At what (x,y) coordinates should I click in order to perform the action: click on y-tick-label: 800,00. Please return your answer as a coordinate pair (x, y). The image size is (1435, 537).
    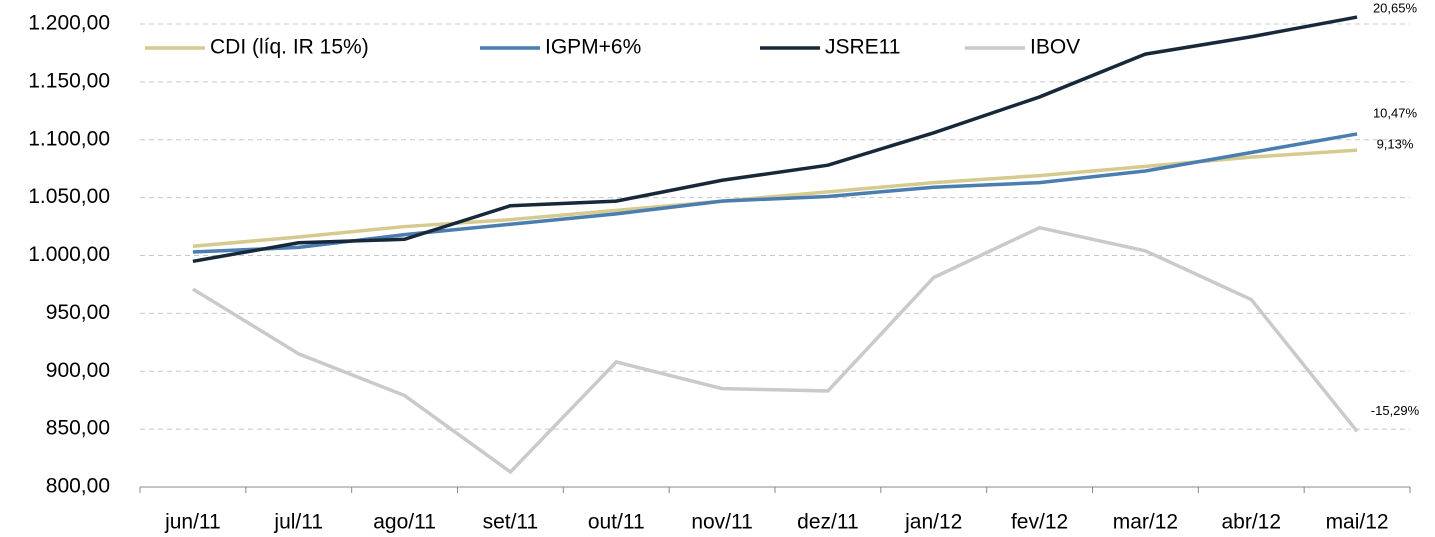
    Looking at the image, I should click on (78, 486).